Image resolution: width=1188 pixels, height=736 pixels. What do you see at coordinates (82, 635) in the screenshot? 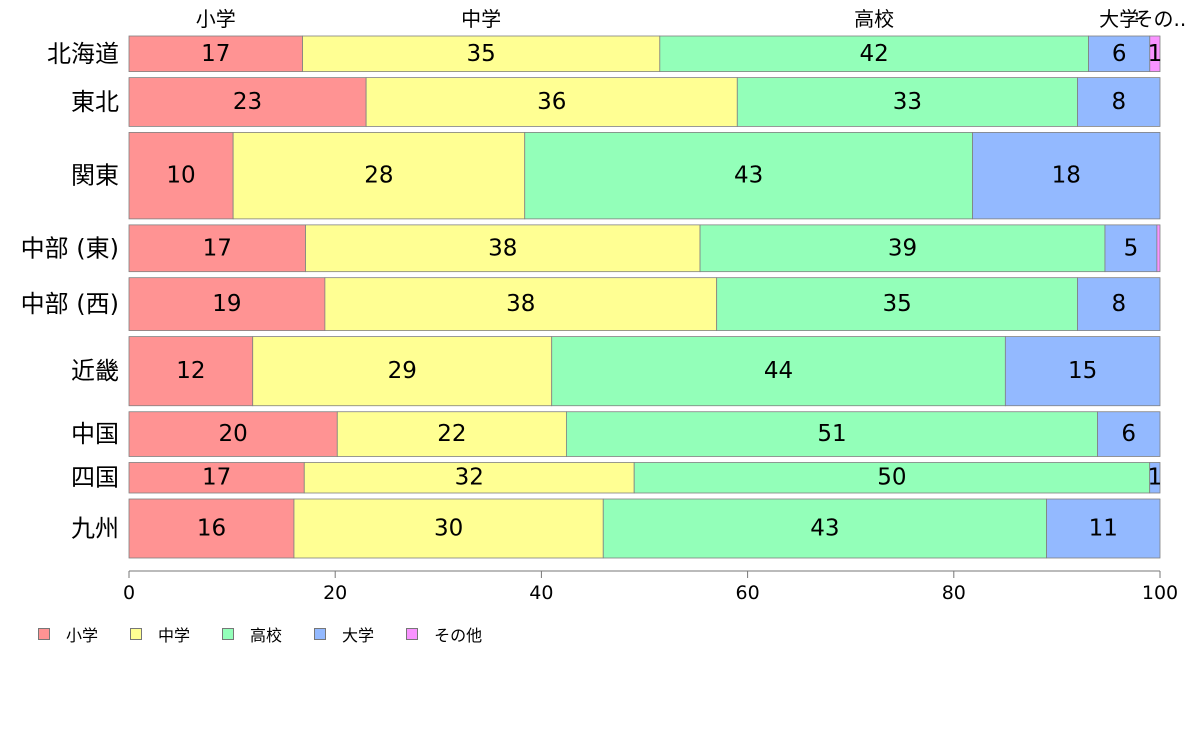
I see `legend-label: 小学` at bounding box center [82, 635].